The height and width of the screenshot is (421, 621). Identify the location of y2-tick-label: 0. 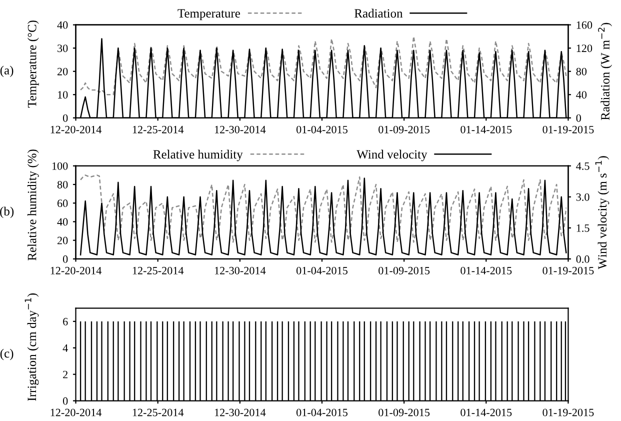
(578, 118).